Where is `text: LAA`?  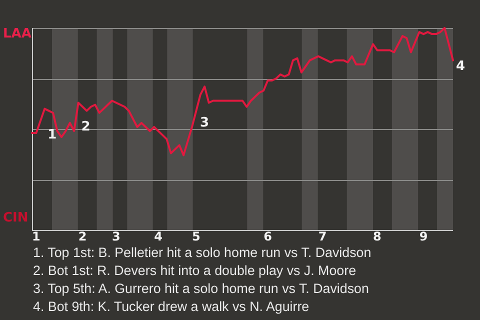
text: LAA is located at coordinates (17, 34).